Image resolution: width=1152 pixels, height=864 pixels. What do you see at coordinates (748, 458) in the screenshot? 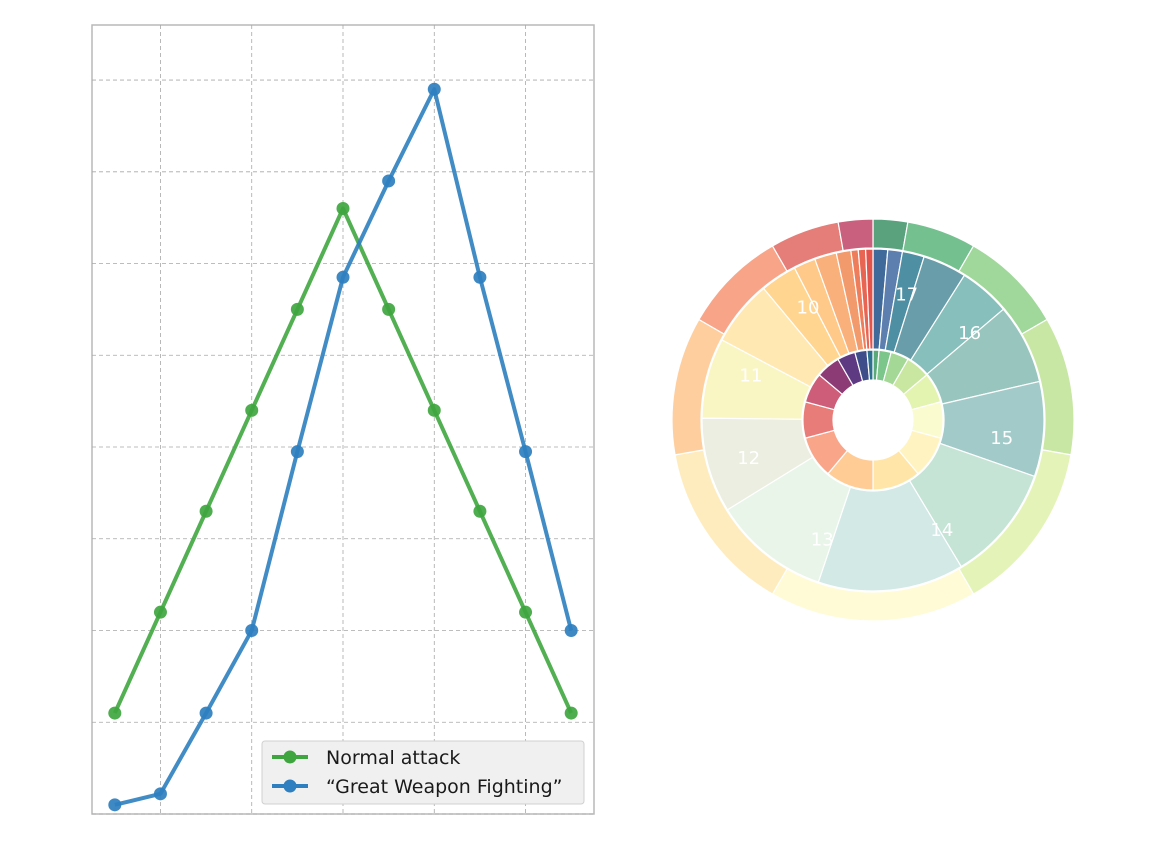
I see `ring-label-12: 12` at bounding box center [748, 458].